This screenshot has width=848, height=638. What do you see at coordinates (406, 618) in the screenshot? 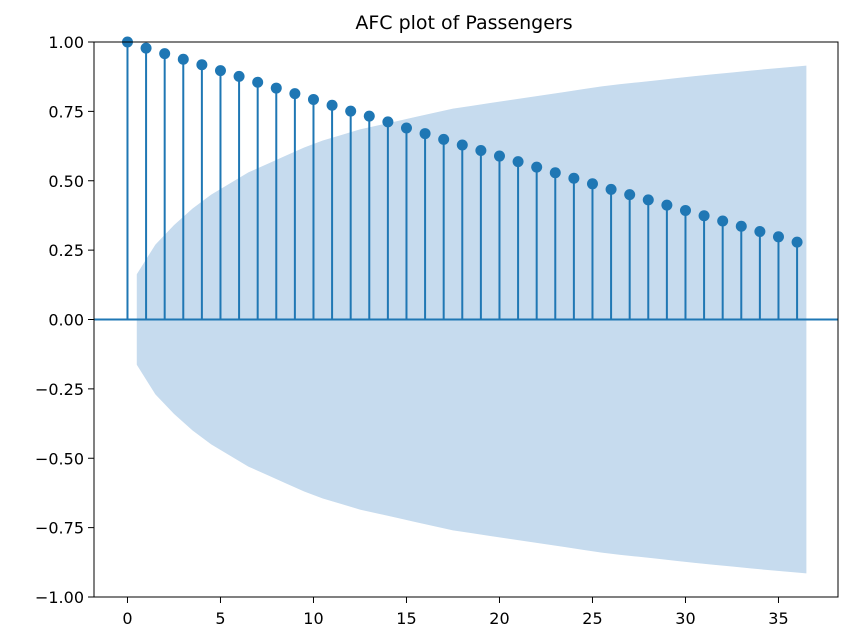
I see `x-tick-label: 15` at bounding box center [406, 618].